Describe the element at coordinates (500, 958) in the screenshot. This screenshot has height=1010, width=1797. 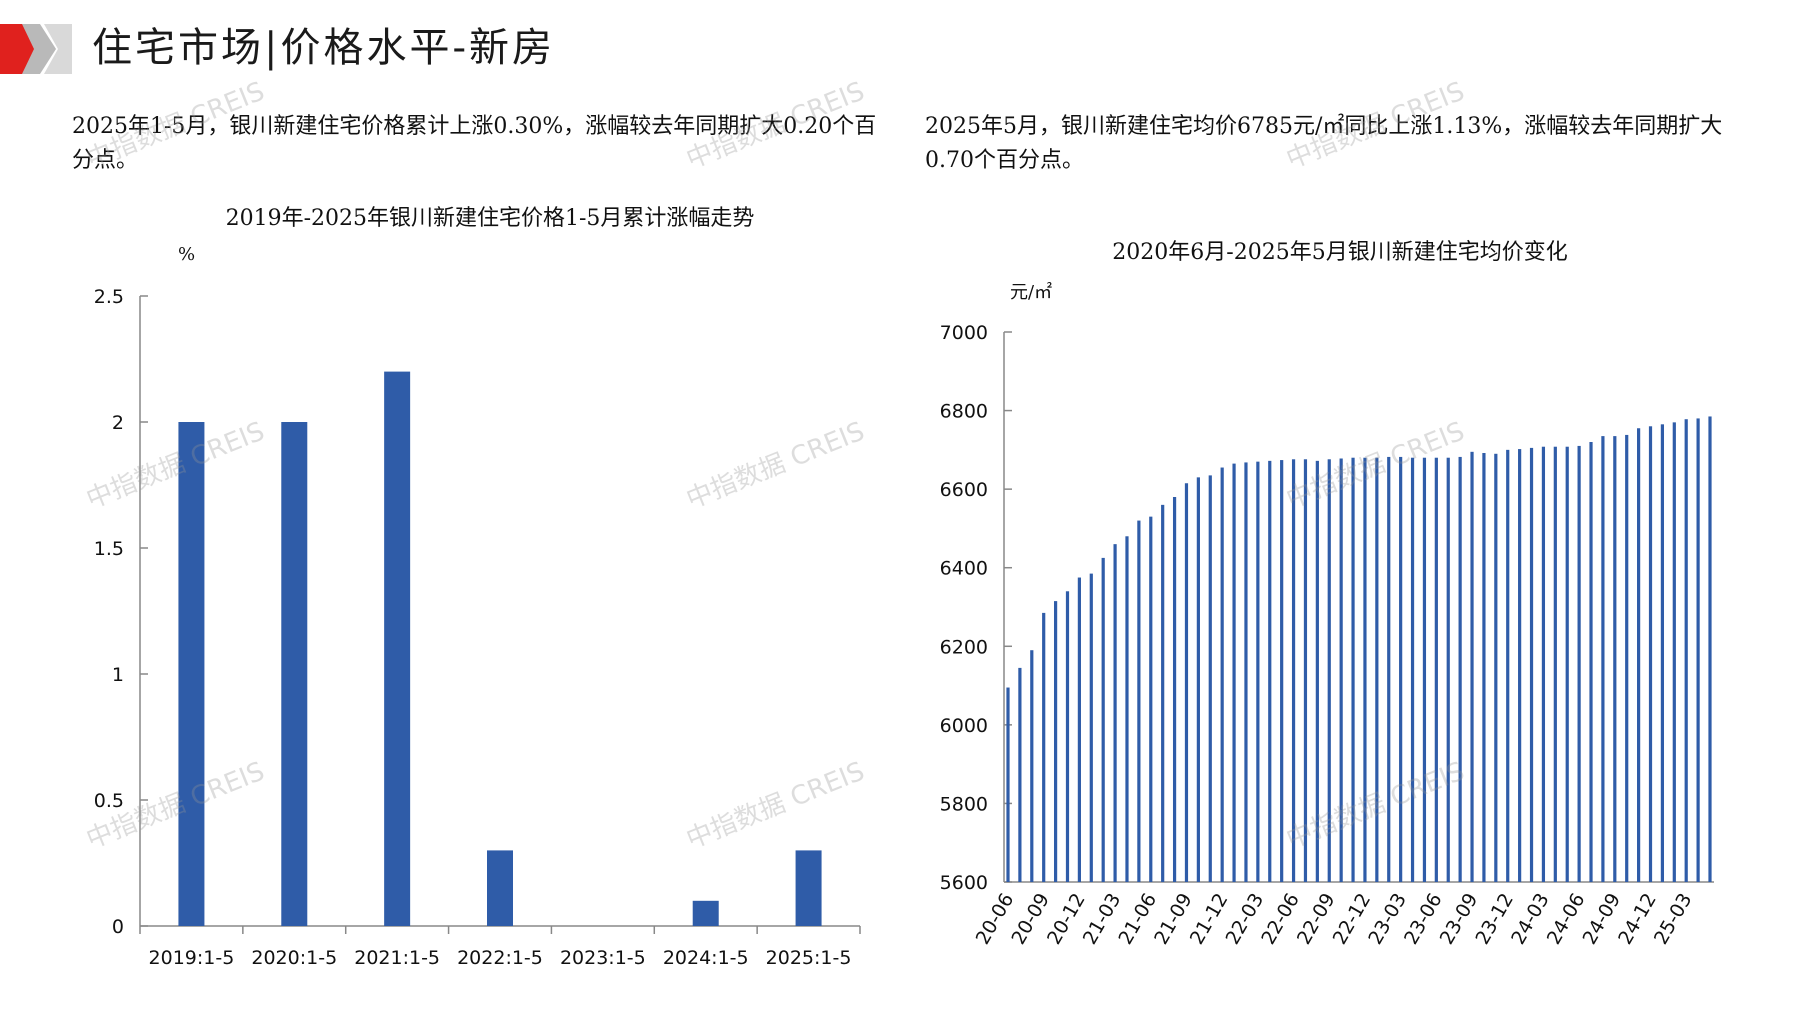
I see `x-tick-label: 2022:1-5` at that location.